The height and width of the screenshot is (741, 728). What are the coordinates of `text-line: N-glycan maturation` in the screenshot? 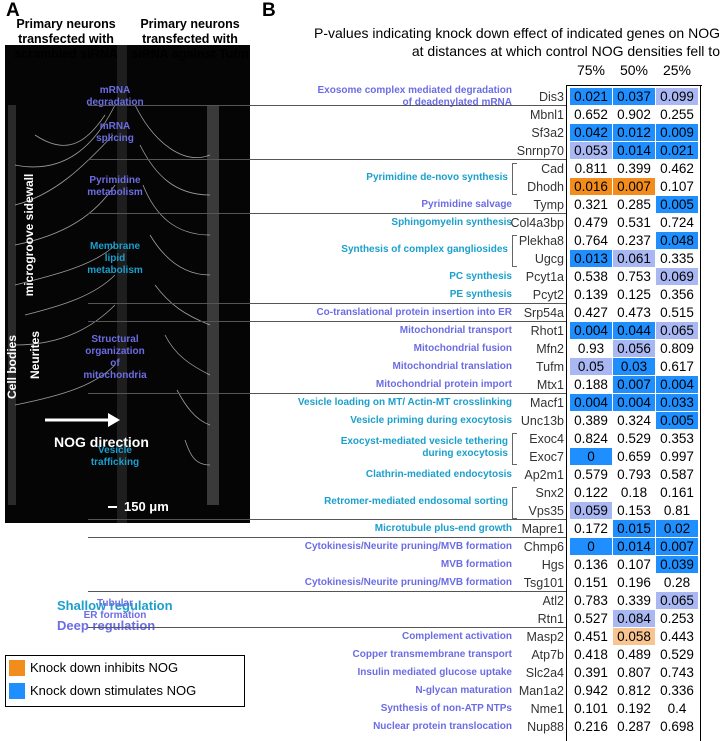 It's located at (463, 690).